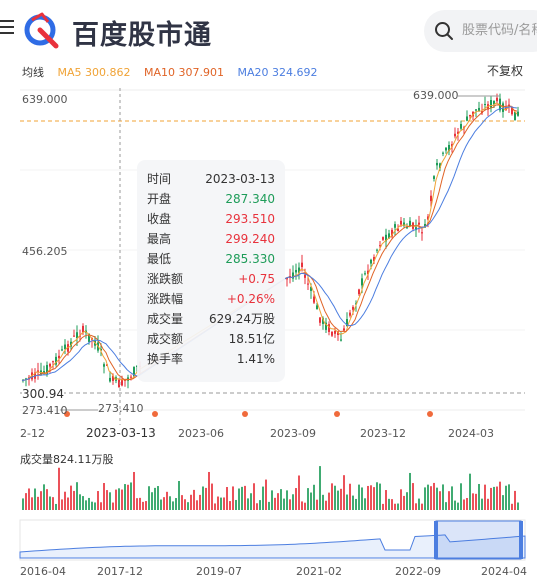 This screenshot has height=584, width=537. Describe the element at coordinates (159, 239) in the screenshot. I see `tooltip-label: 最高` at that location.